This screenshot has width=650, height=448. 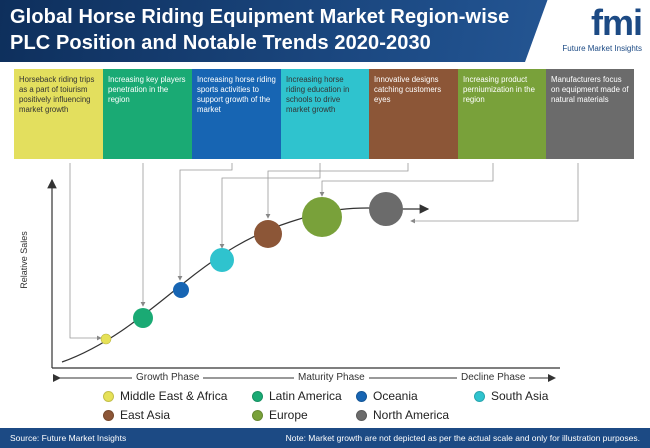 What do you see at coordinates (181, 290) in the screenshot?
I see `bubble-oceania` at bounding box center [181, 290].